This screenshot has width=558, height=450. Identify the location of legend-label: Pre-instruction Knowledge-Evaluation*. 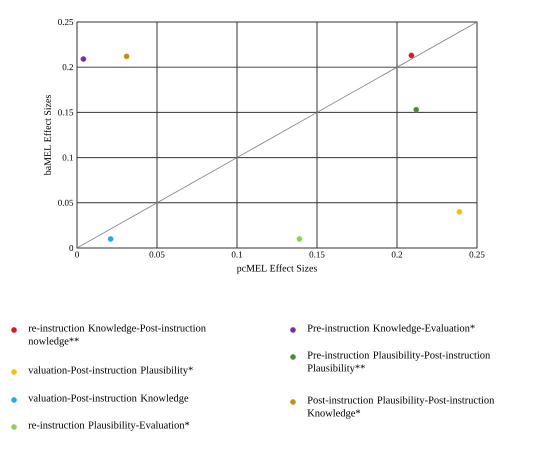
(391, 329).